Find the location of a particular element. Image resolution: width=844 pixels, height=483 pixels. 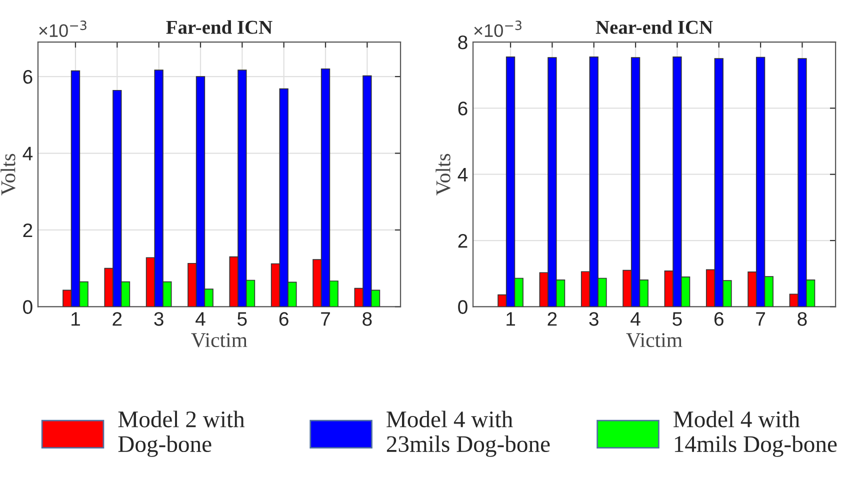

chart-title: Far-end ICN is located at coordinates (219, 27).